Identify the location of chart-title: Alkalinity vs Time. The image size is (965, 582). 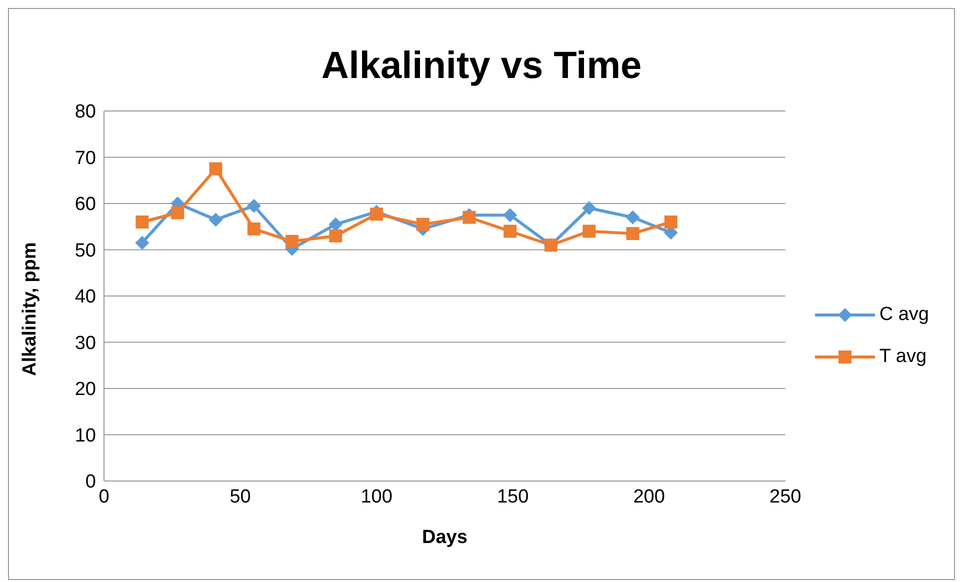
(481, 67).